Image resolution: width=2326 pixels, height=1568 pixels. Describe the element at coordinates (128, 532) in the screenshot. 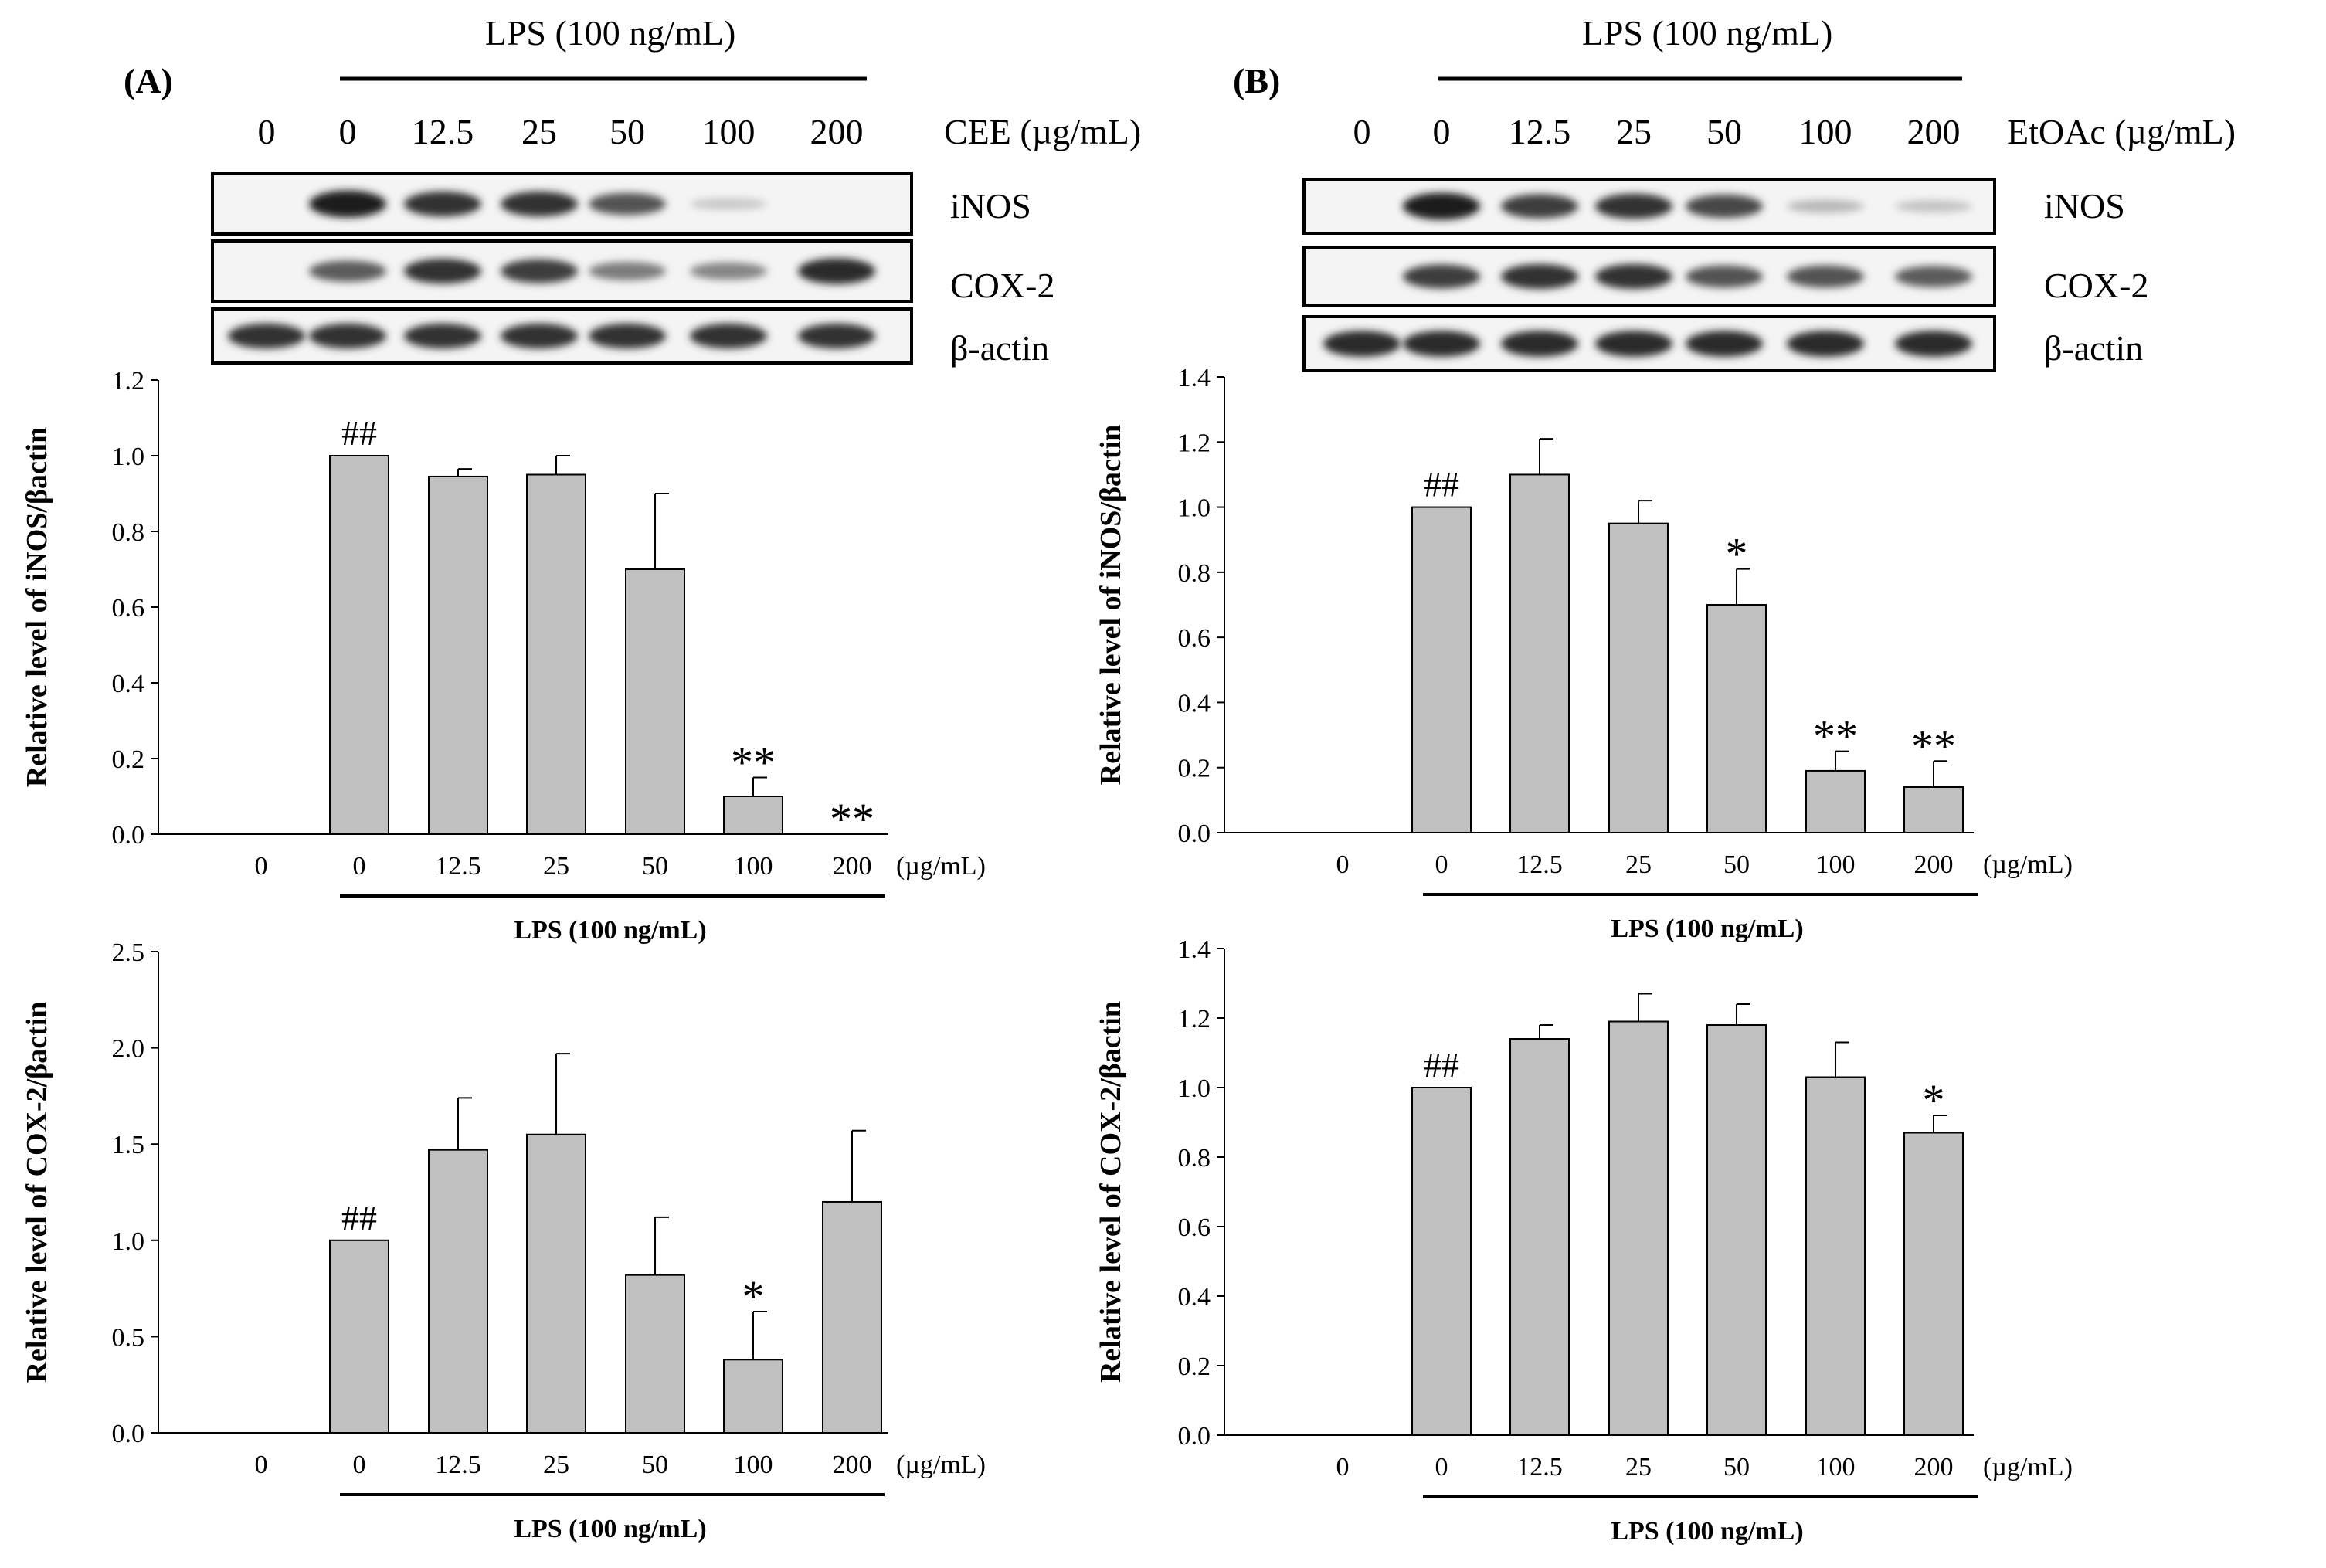

I see `y-tick-label: 0.8` at that location.